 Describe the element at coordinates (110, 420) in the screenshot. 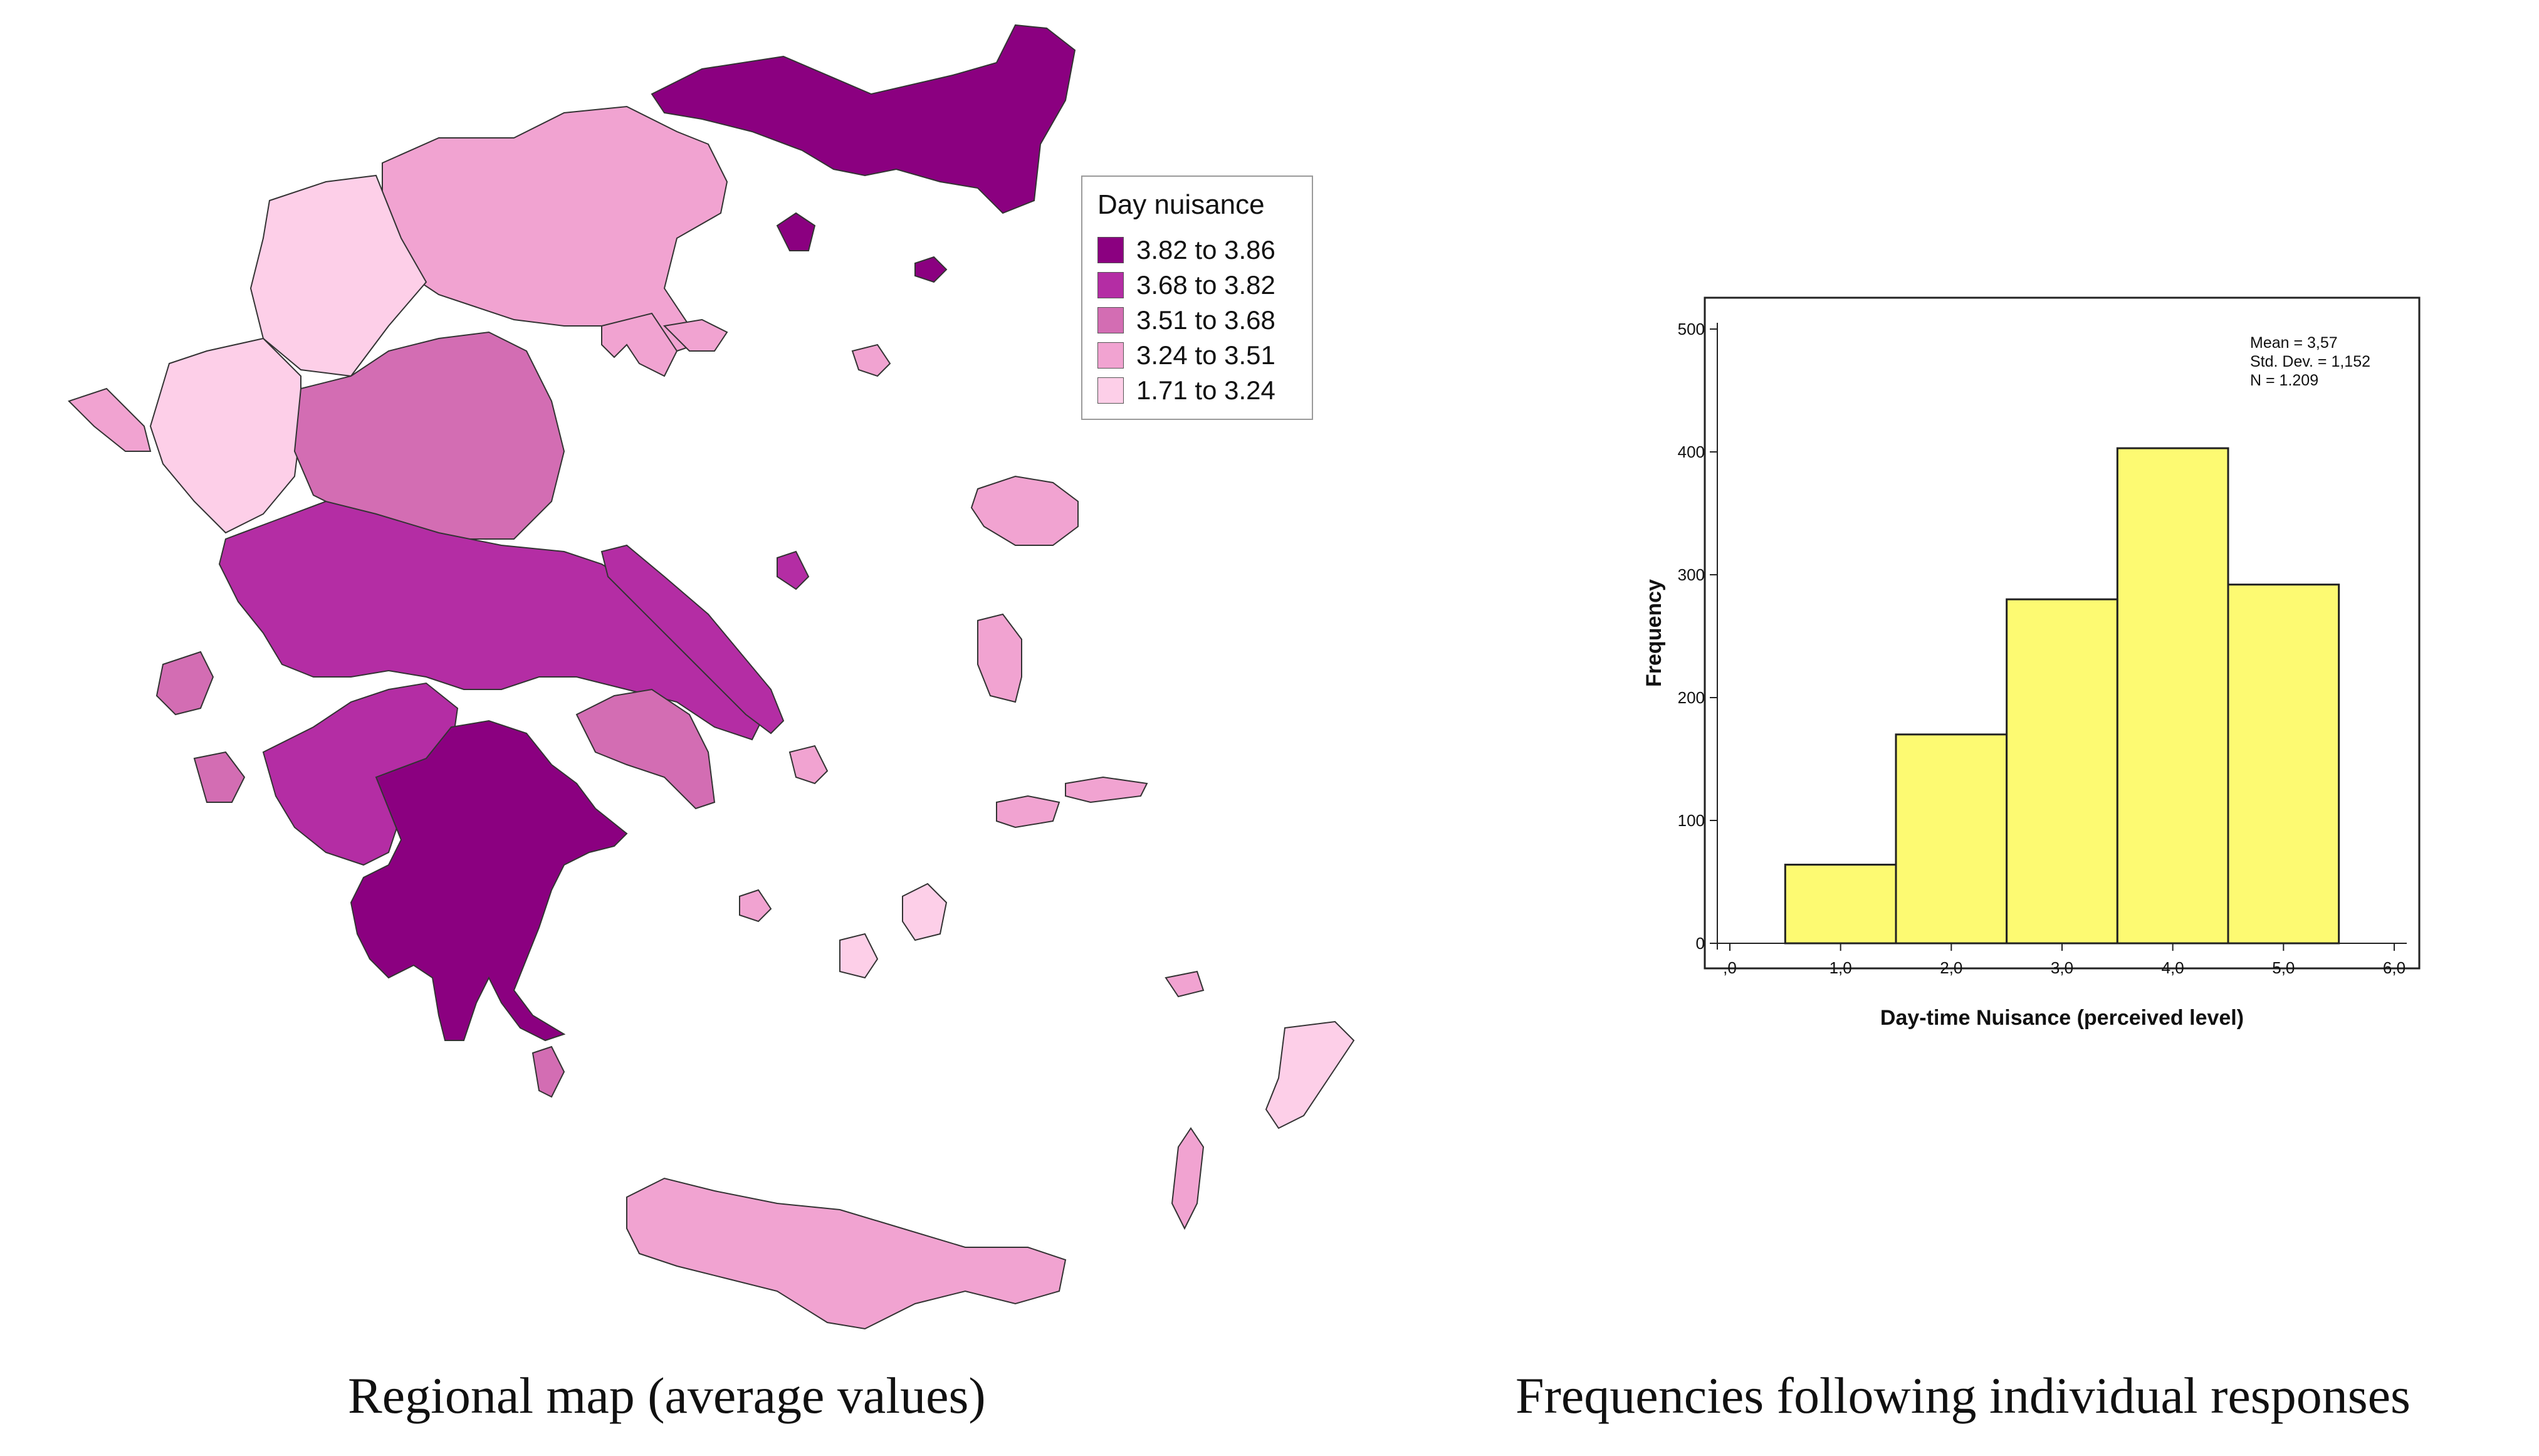

I see `map-region-corfu` at that location.